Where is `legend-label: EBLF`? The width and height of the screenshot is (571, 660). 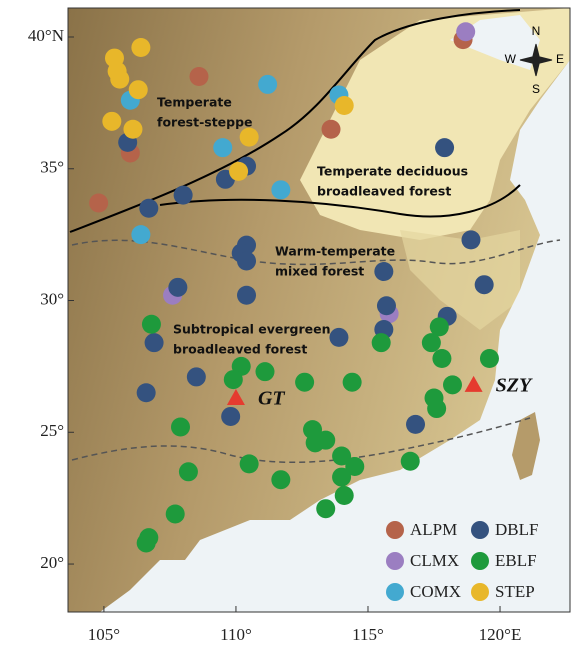 legend-label: EBLF is located at coordinates (516, 560).